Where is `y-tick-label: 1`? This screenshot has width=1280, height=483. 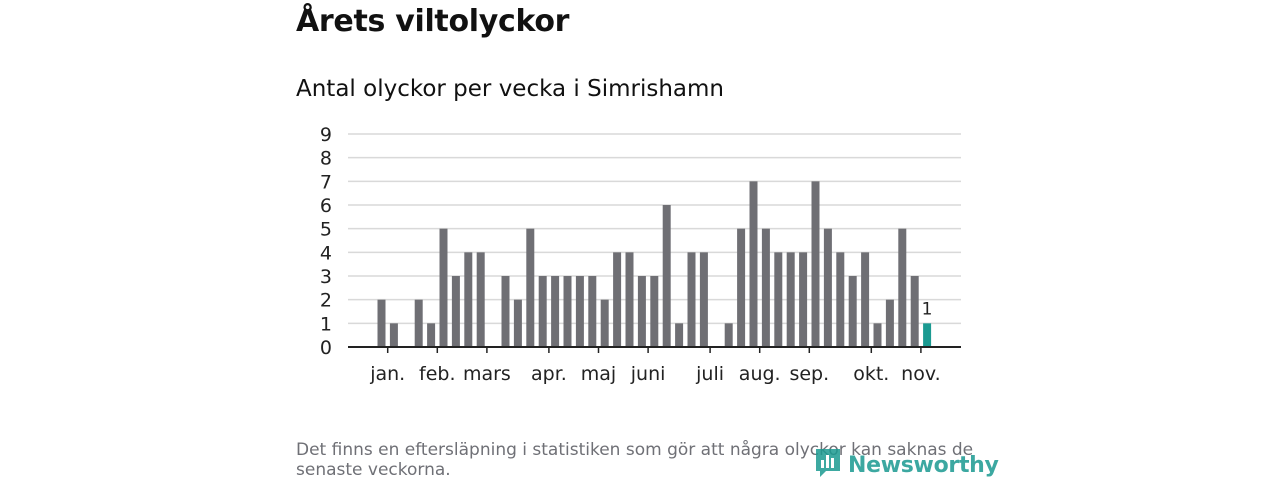
y-tick-label: 1 is located at coordinates (326, 324).